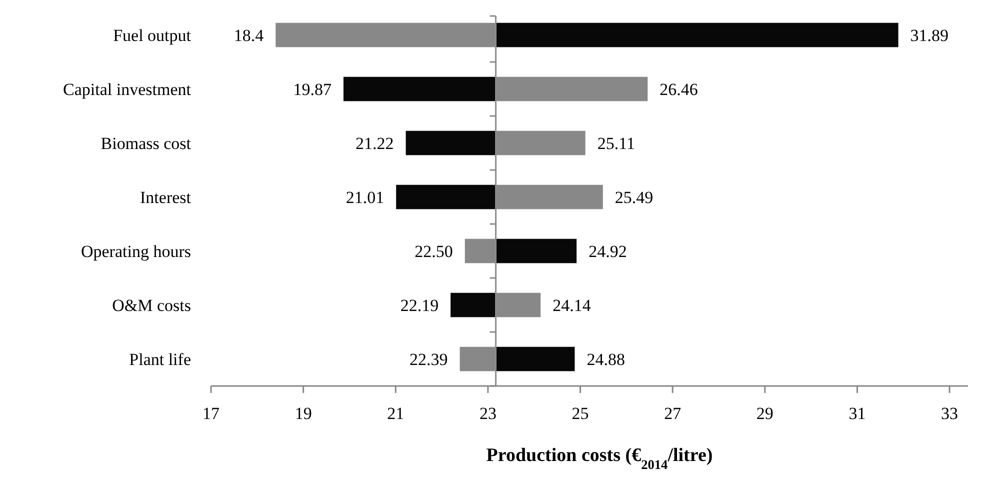 This screenshot has width=983, height=483. What do you see at coordinates (395, 413) in the screenshot?
I see `x-tick-label: 21` at bounding box center [395, 413].